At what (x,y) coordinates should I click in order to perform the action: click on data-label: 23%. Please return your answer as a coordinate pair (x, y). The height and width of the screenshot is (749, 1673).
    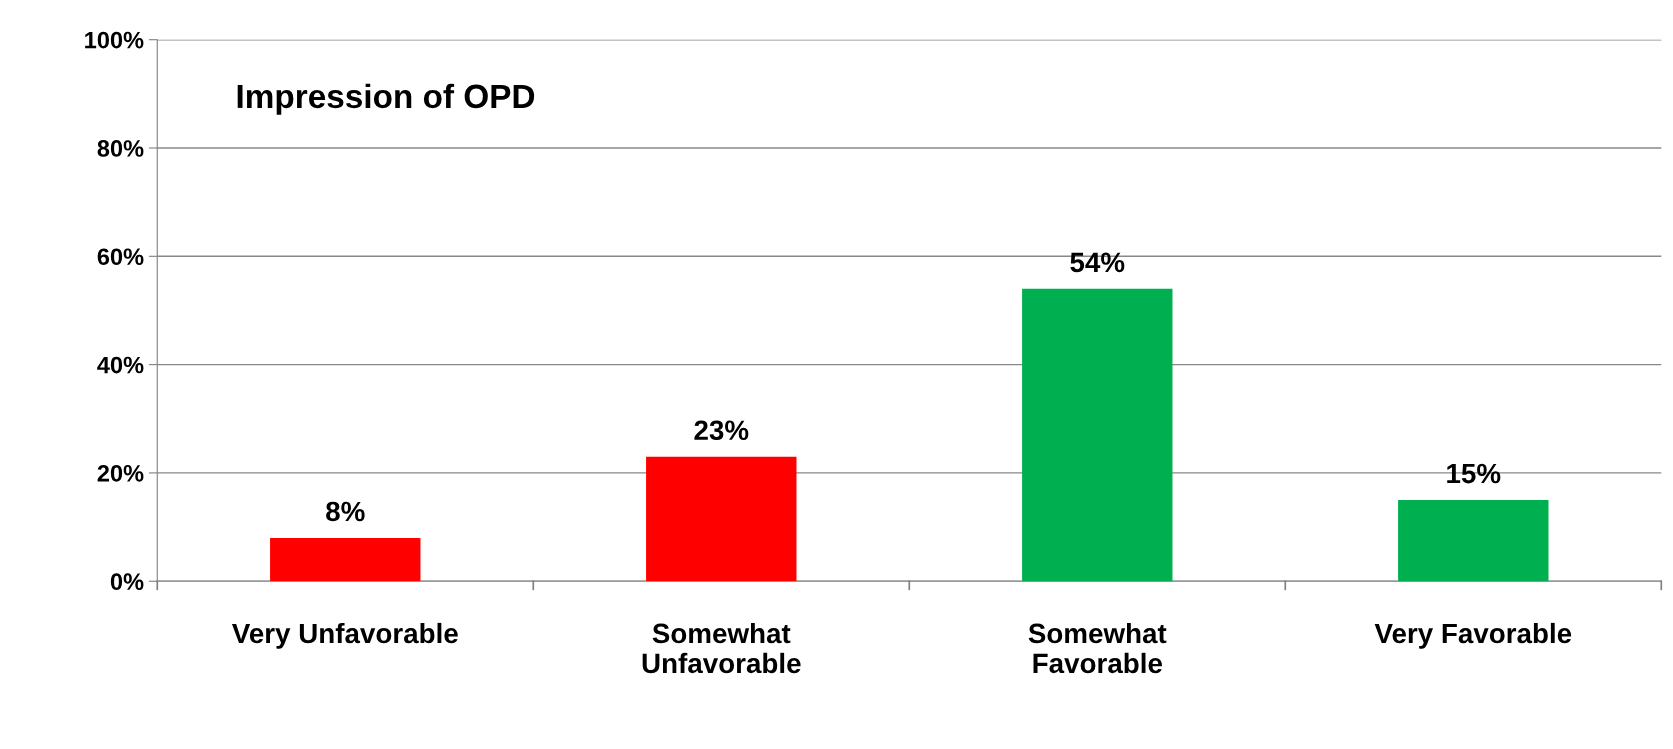
    Looking at the image, I should click on (721, 430).